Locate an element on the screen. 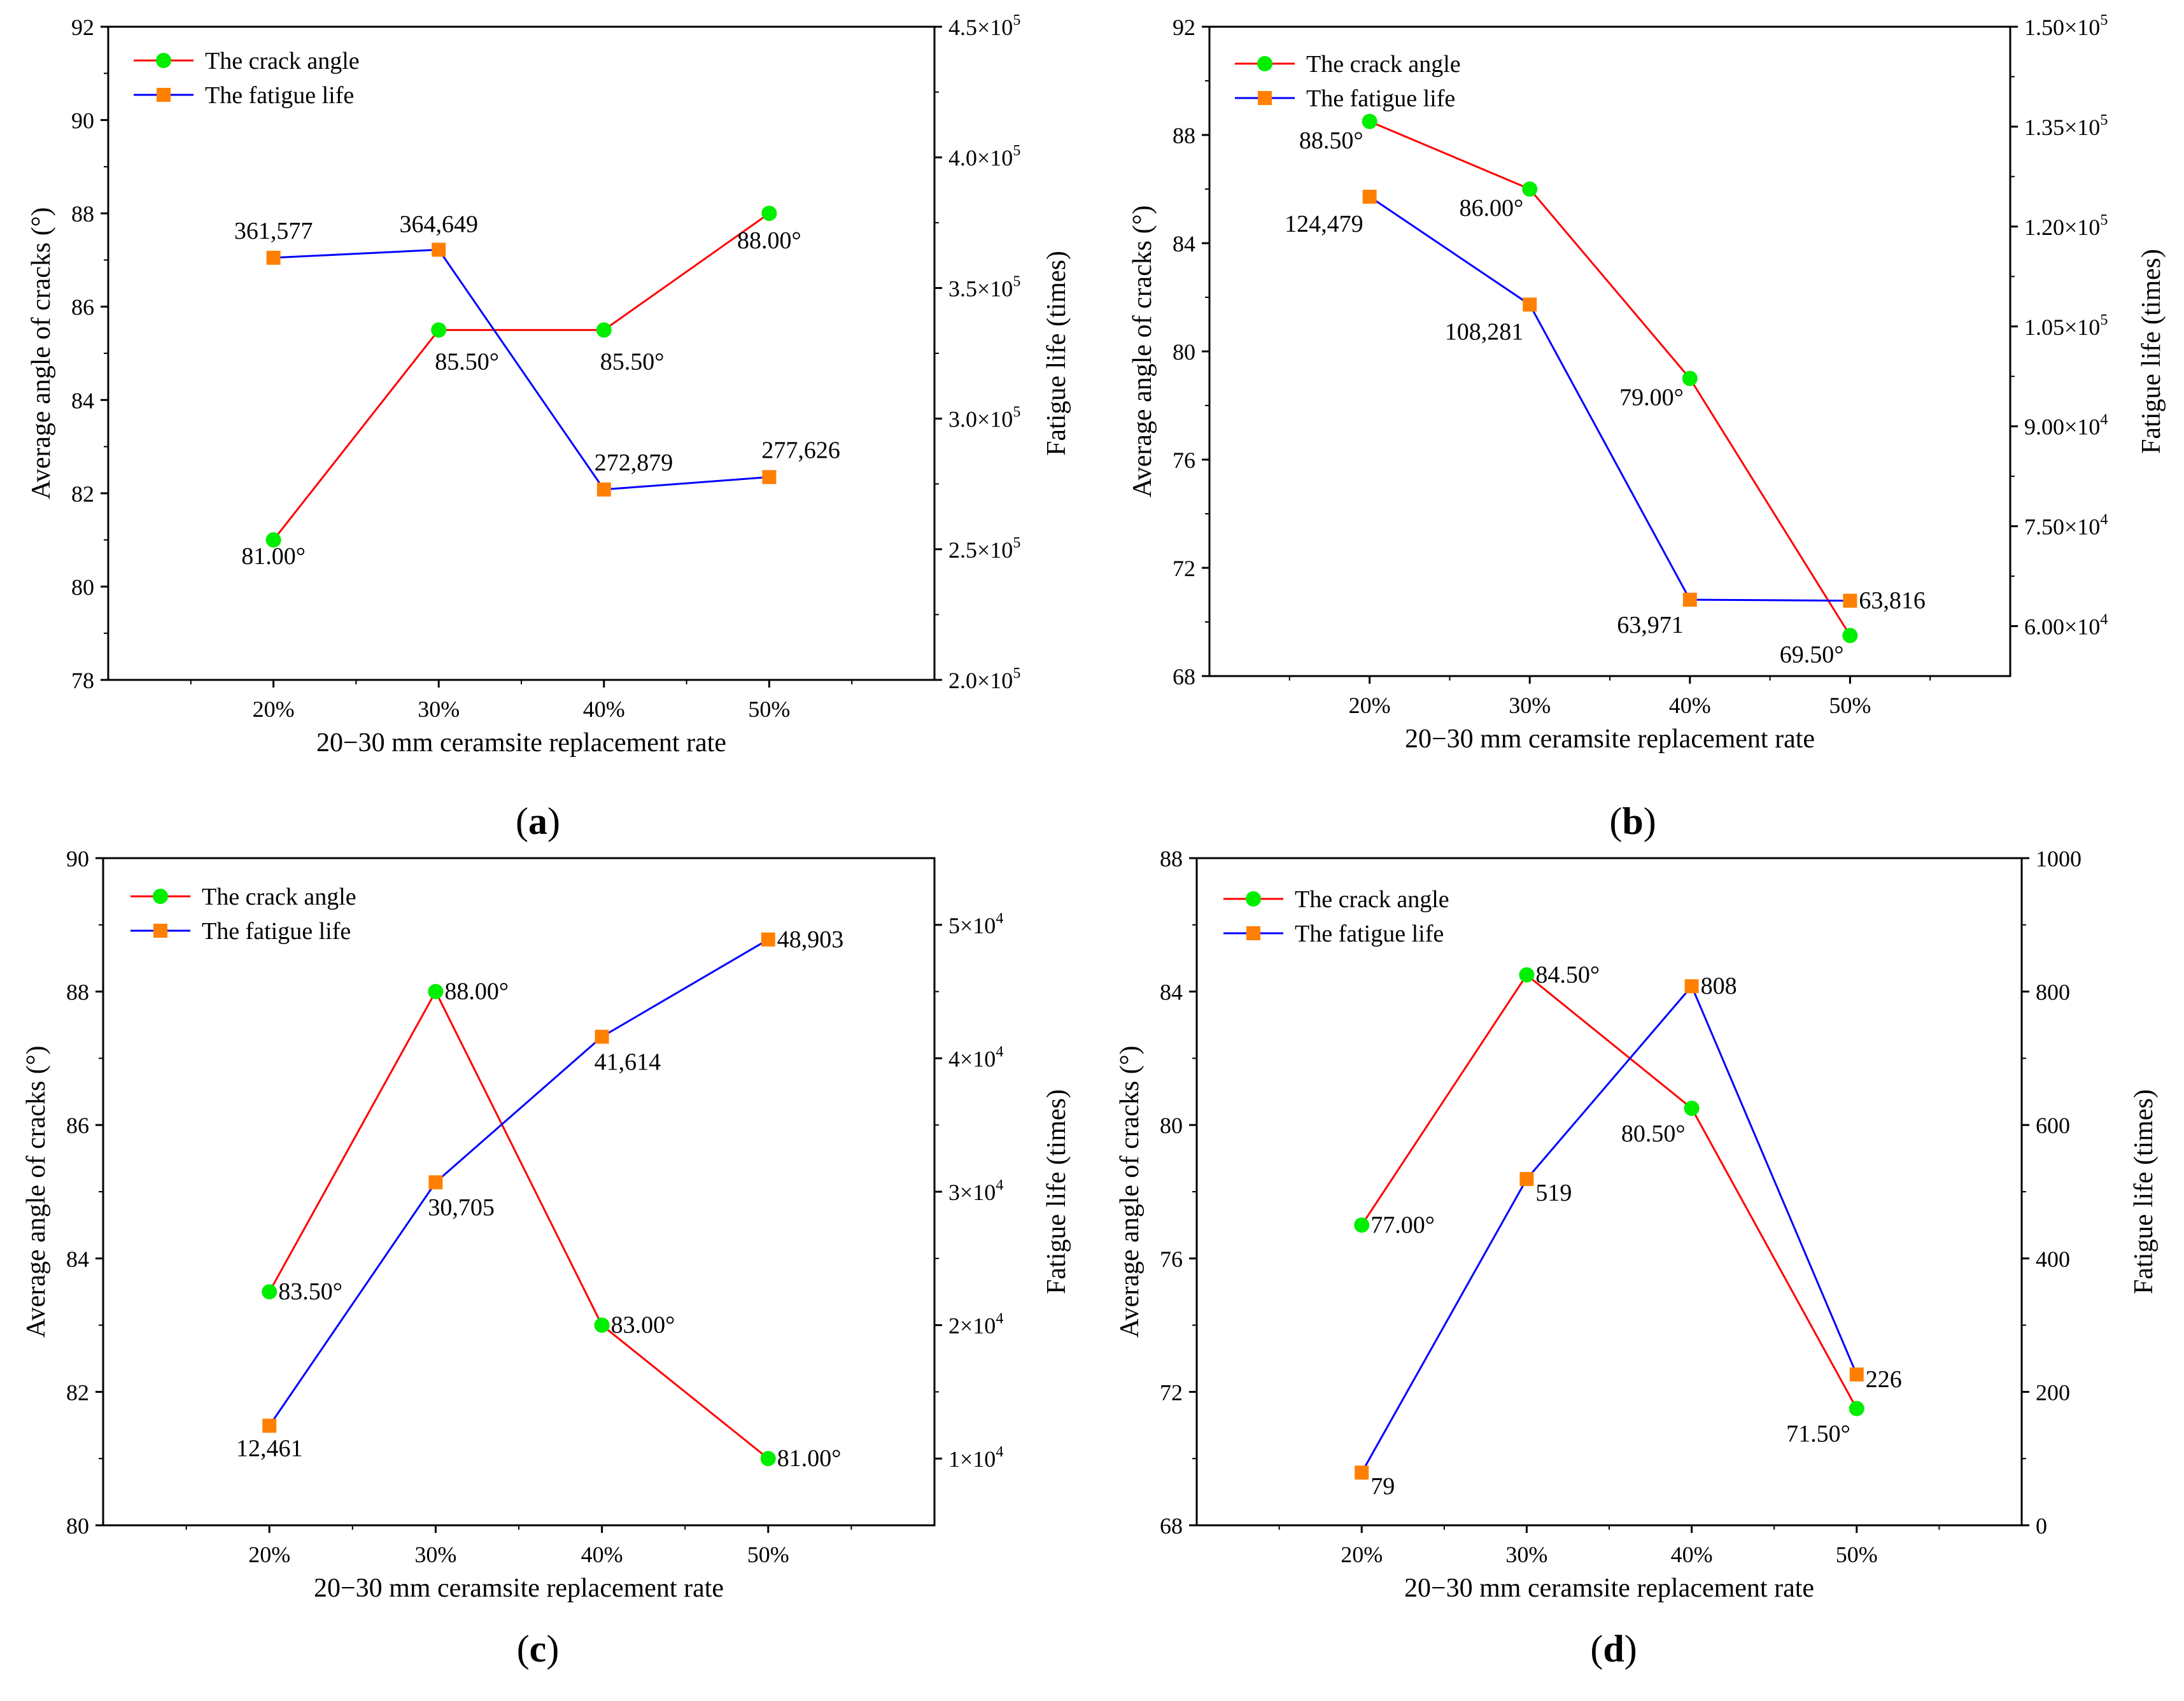 The width and height of the screenshot is (2184, 1701). right-tick-mantissa: 1.35×10 is located at coordinates (2062, 127).